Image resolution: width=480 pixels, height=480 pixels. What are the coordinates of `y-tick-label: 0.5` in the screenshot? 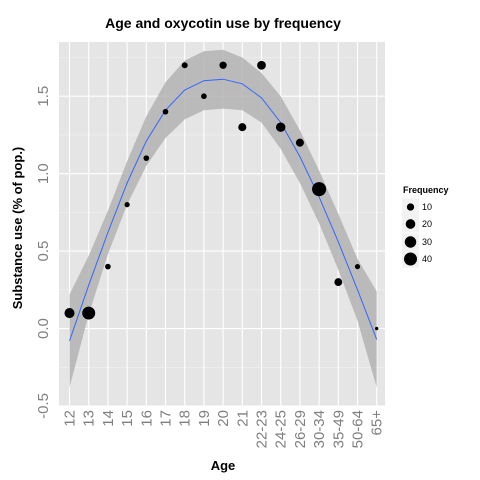 It's located at (43, 251).